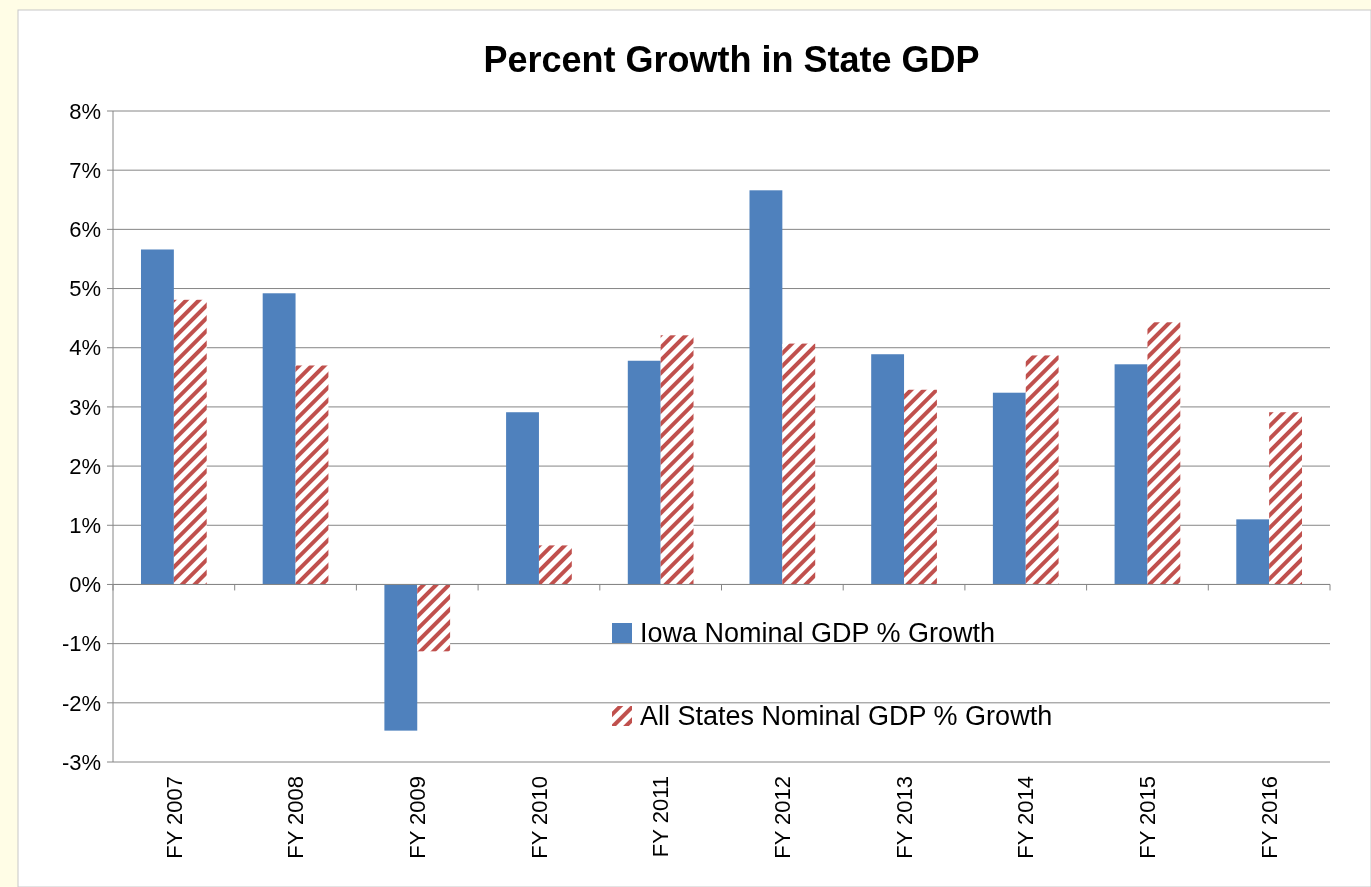 The width and height of the screenshot is (1371, 887). What do you see at coordinates (1148, 817) in the screenshot?
I see `x-tick-label: FY 2015` at bounding box center [1148, 817].